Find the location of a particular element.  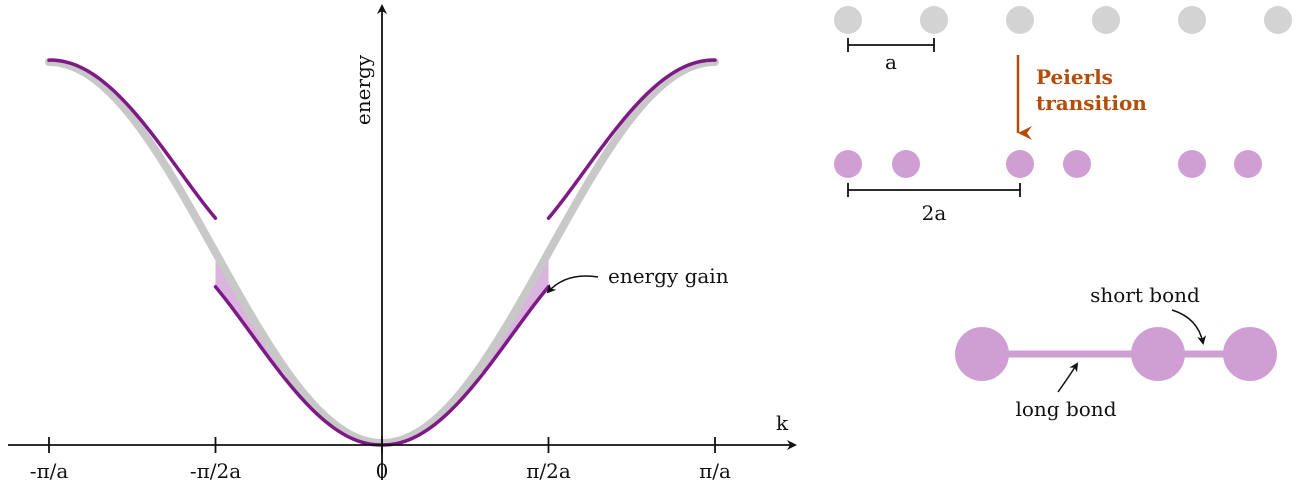

spacing-a-label: a is located at coordinates (891, 62).